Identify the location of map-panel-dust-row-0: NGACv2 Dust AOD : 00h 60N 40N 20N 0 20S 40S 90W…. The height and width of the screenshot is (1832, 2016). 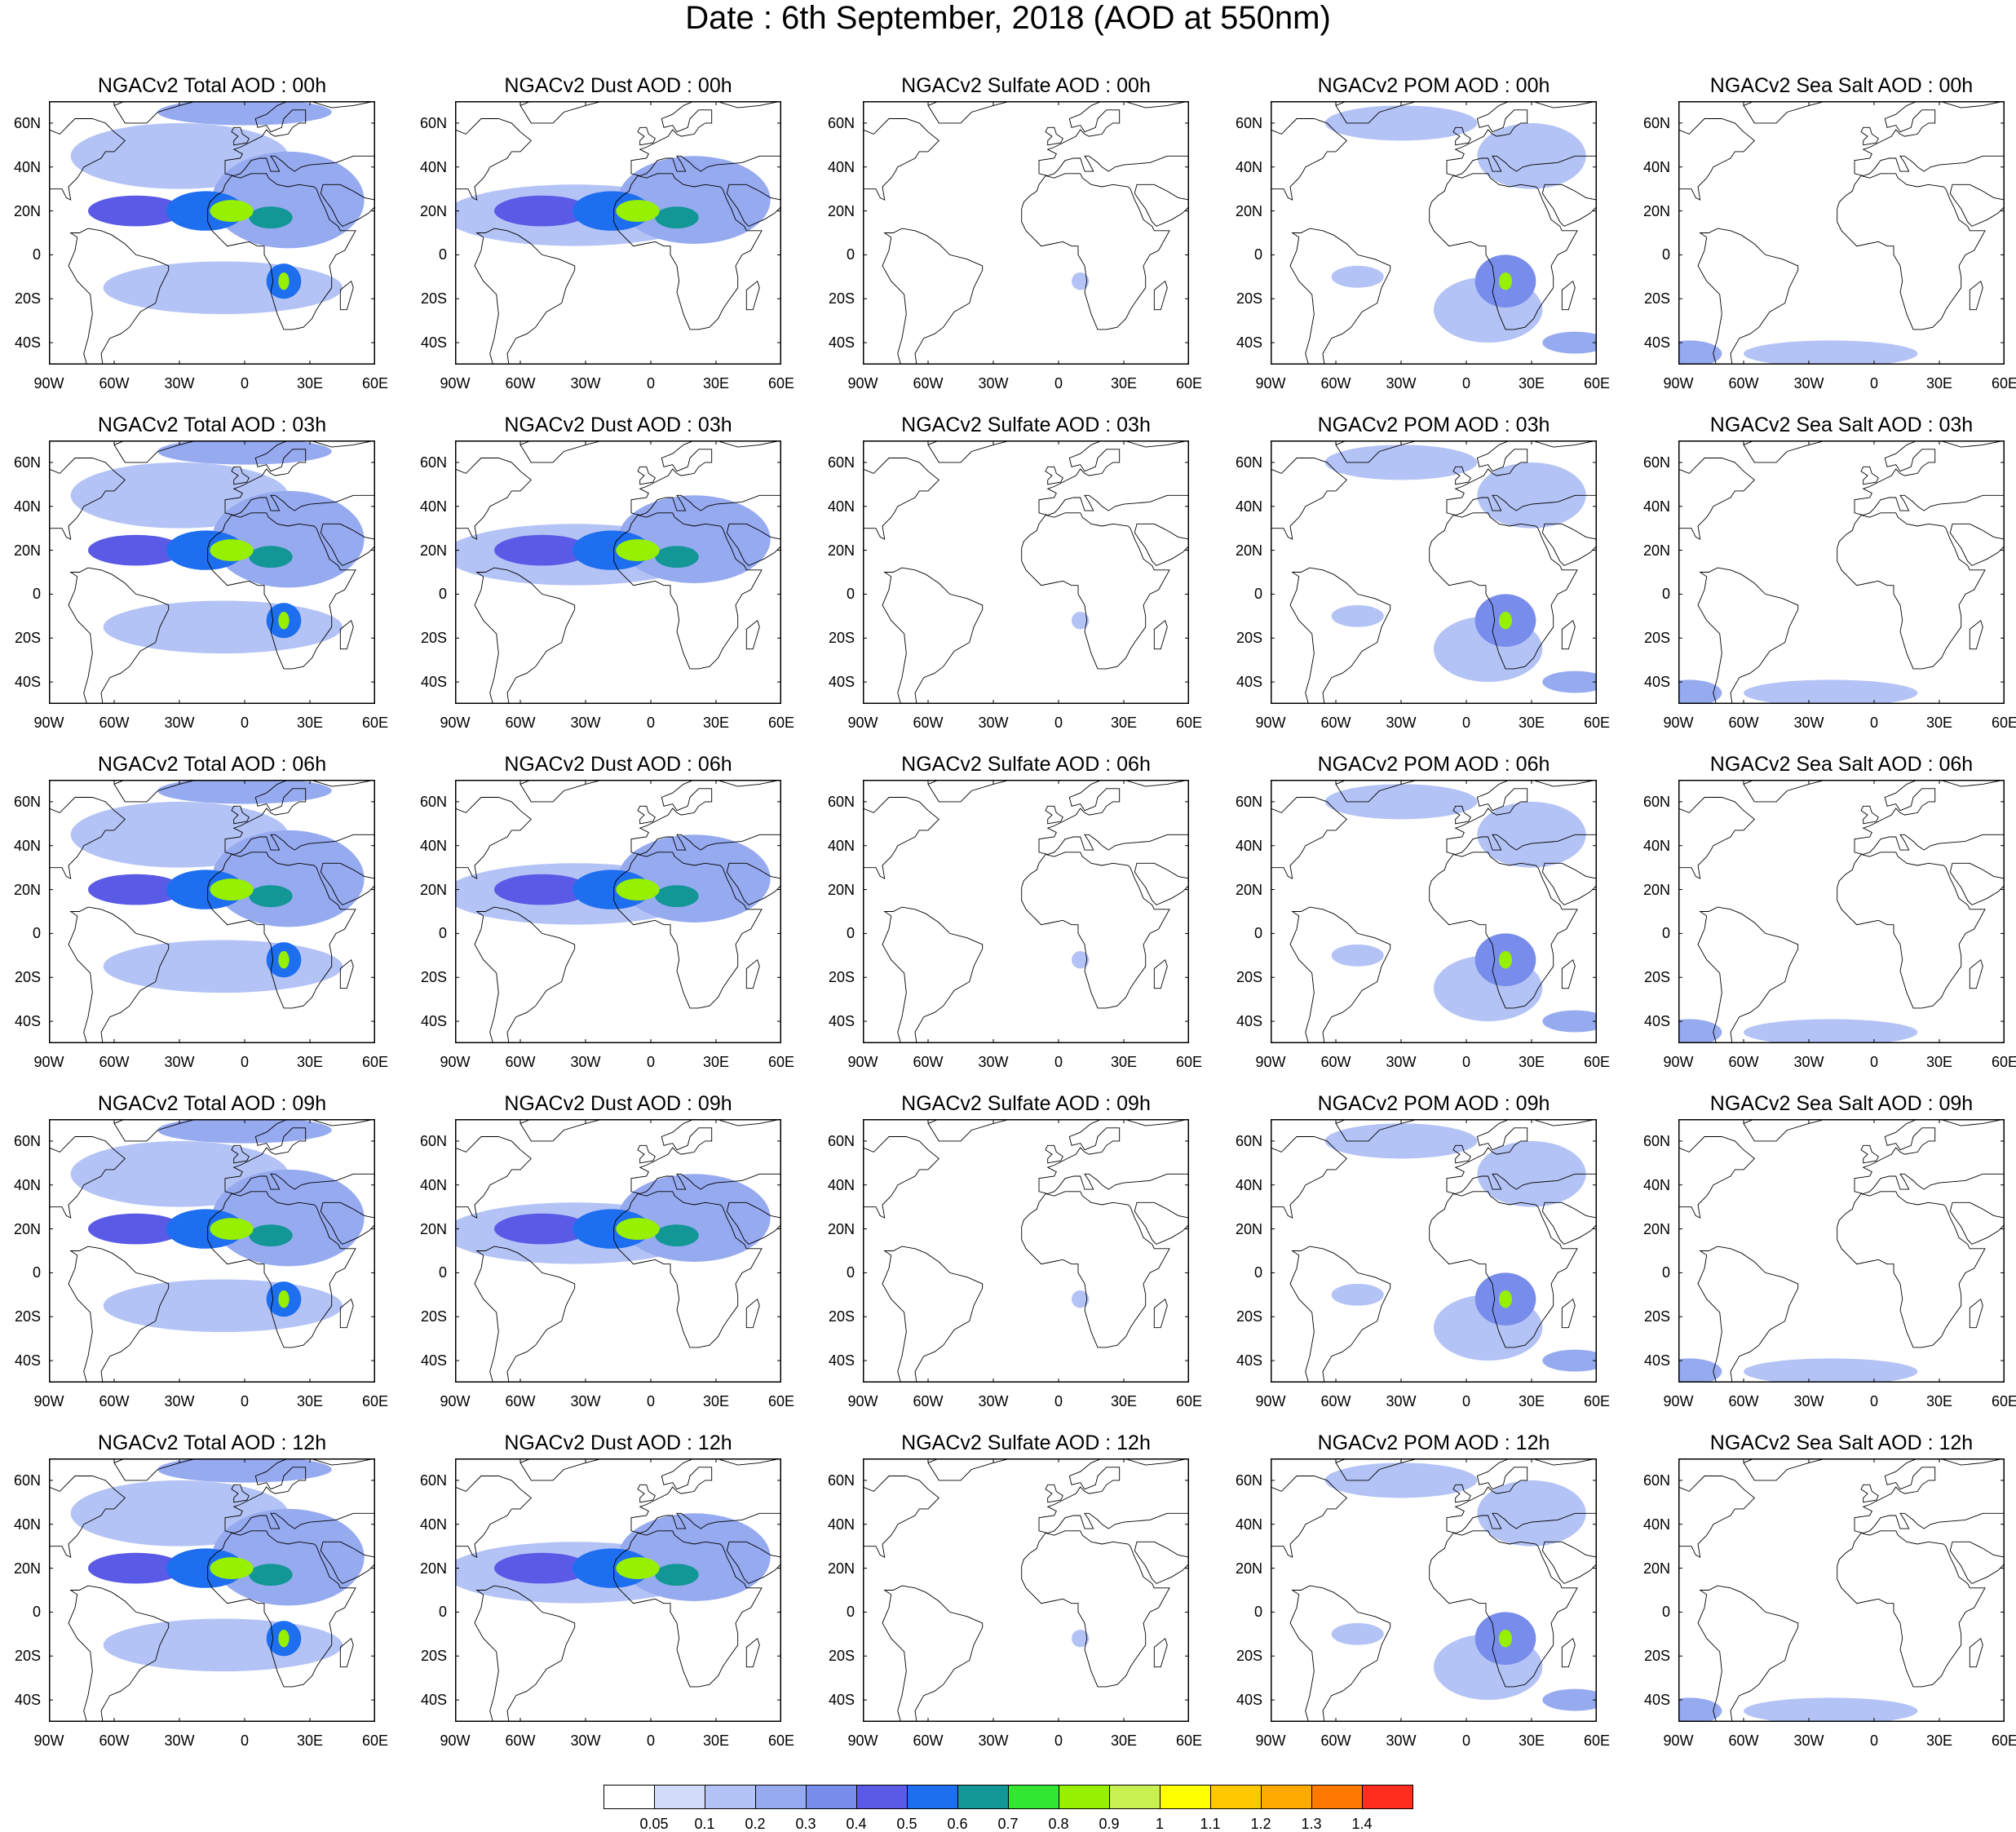
(600, 244).